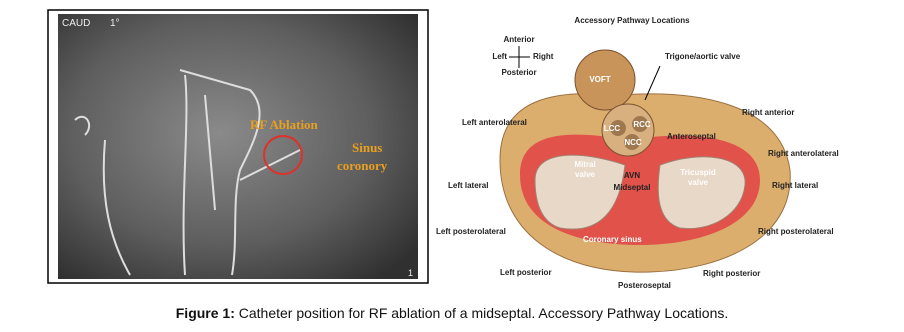 The width and height of the screenshot is (904, 332). Describe the element at coordinates (632, 175) in the screenshot. I see `region-label: AVN` at that location.